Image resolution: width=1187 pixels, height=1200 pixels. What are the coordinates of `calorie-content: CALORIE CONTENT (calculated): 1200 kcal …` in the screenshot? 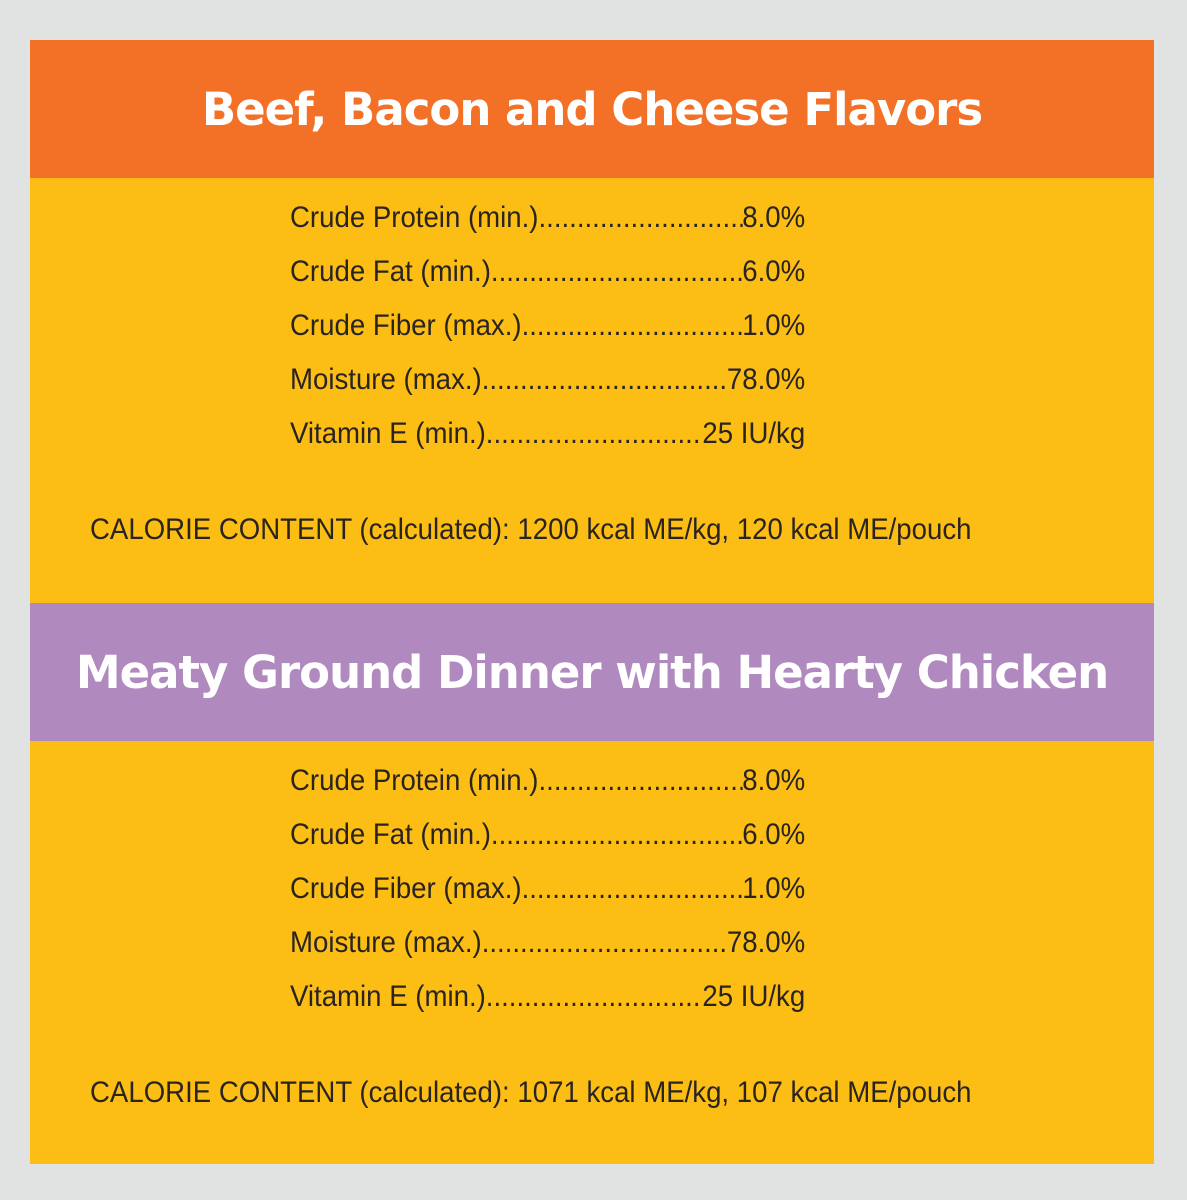 It's located at (531, 529).